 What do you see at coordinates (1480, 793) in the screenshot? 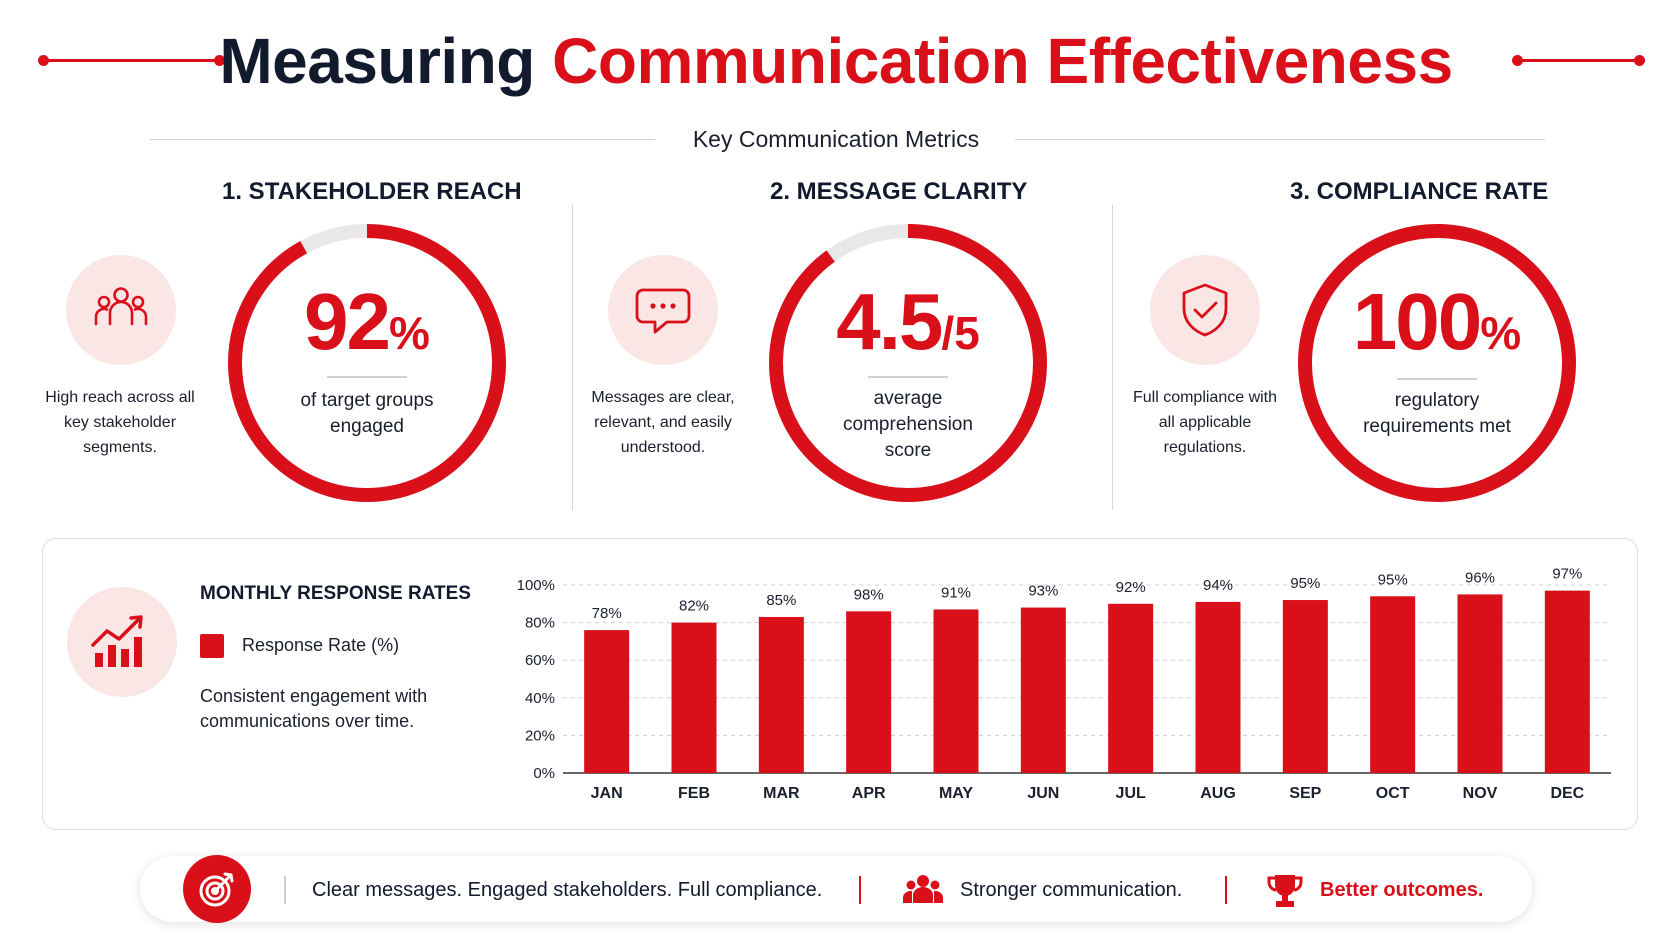
I see `x-tick-label: NOV` at bounding box center [1480, 793].